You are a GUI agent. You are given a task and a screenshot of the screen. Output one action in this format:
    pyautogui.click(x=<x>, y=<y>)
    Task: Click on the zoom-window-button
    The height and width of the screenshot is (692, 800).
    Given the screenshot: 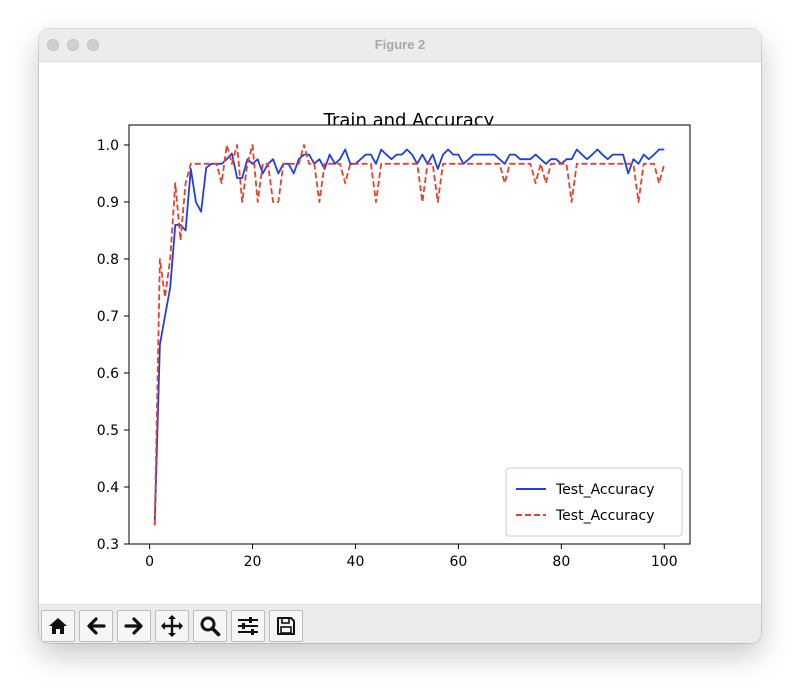 What is the action you would take?
    pyautogui.click(x=93, y=45)
    